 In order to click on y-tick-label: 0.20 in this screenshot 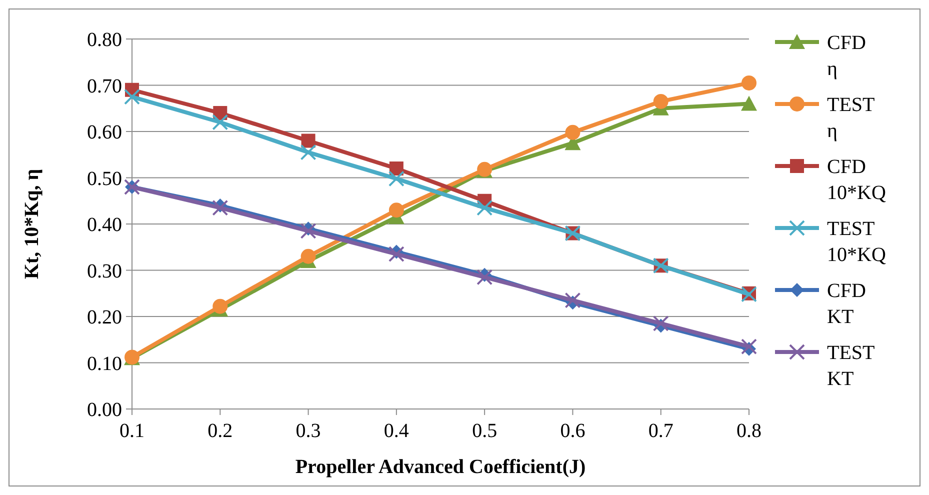, I will do `click(104, 317)`.